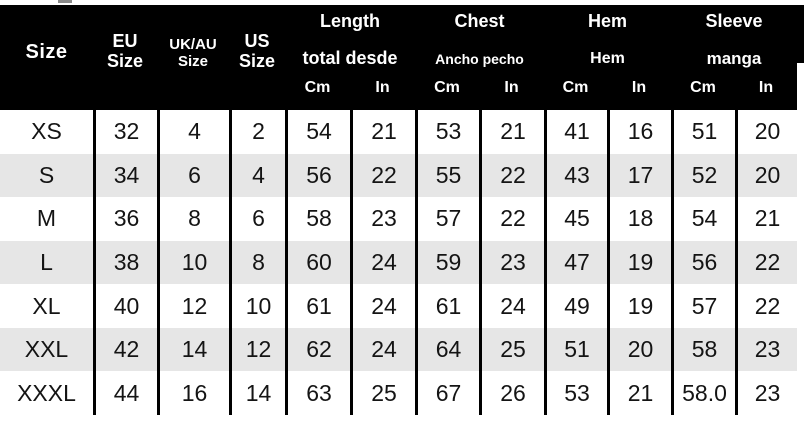 The image size is (804, 434). I want to click on table-row: XXXL 44 16 14 63 25 67 26 53 21 58.0 23, so click(398, 393).